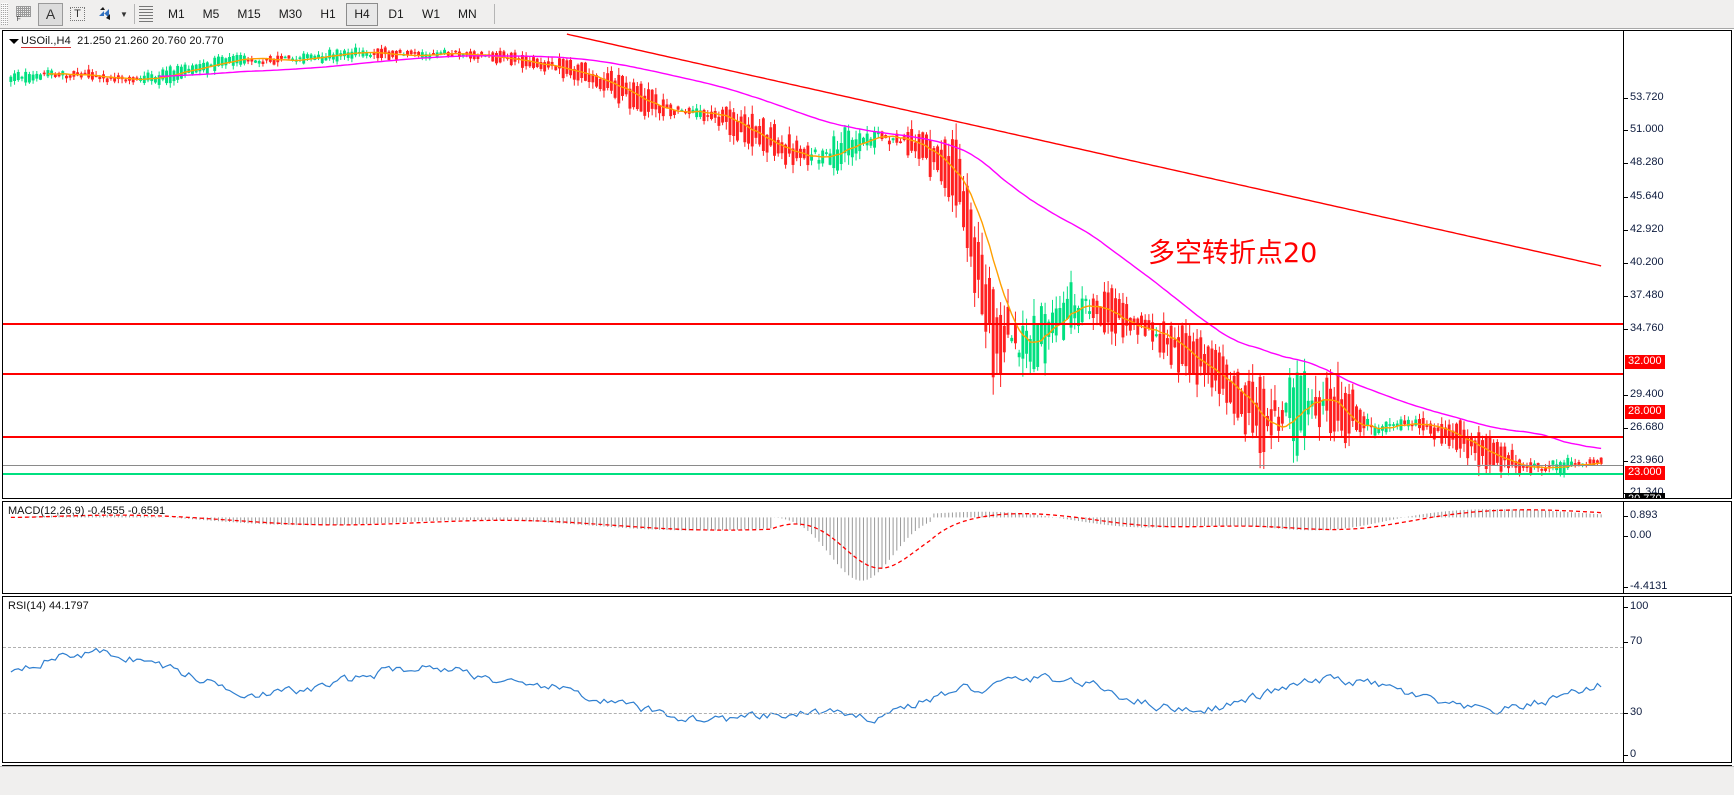 The image size is (1734, 795). What do you see at coordinates (806, 545) in the screenshot?
I see `macd-histogram` at bounding box center [806, 545].